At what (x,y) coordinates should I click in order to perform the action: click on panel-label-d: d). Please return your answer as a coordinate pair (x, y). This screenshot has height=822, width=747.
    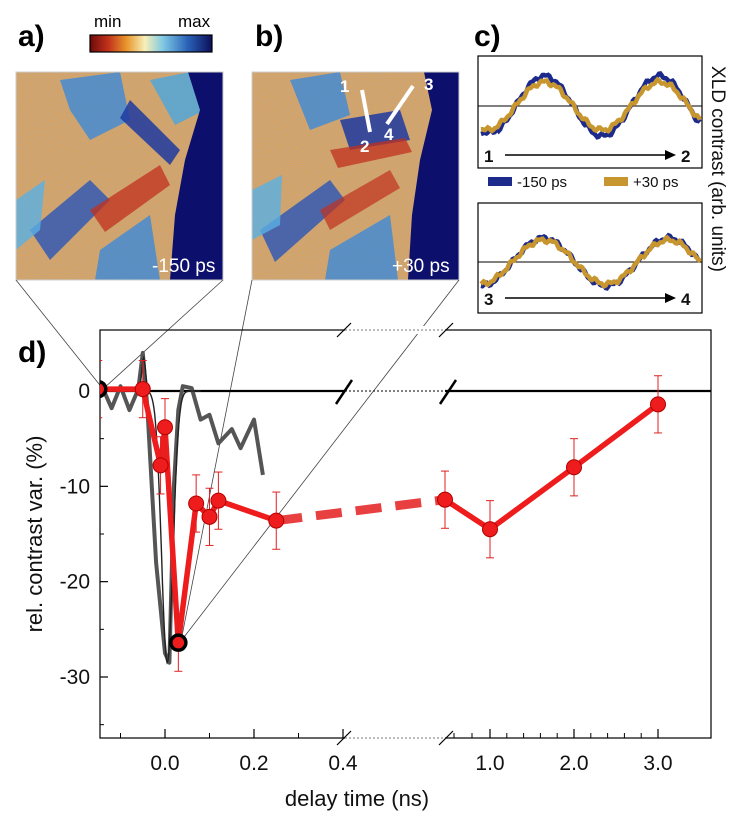
    Looking at the image, I should click on (32, 352).